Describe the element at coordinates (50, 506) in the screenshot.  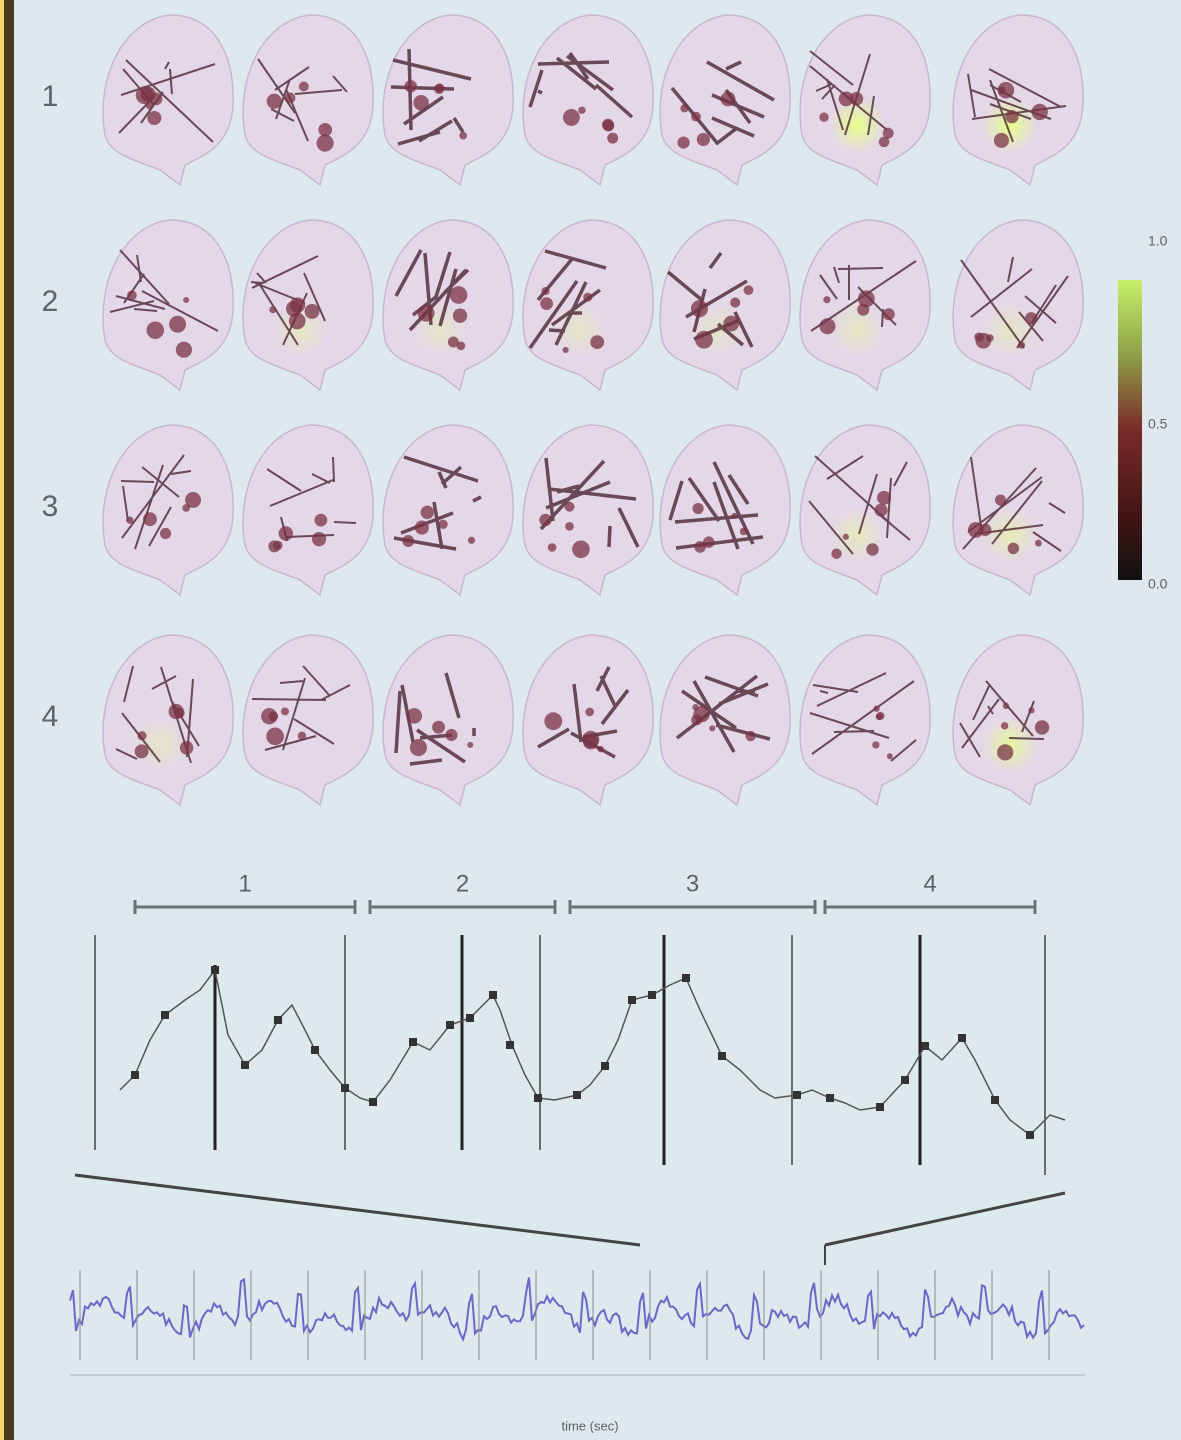
I see `row-label: 3` at that location.